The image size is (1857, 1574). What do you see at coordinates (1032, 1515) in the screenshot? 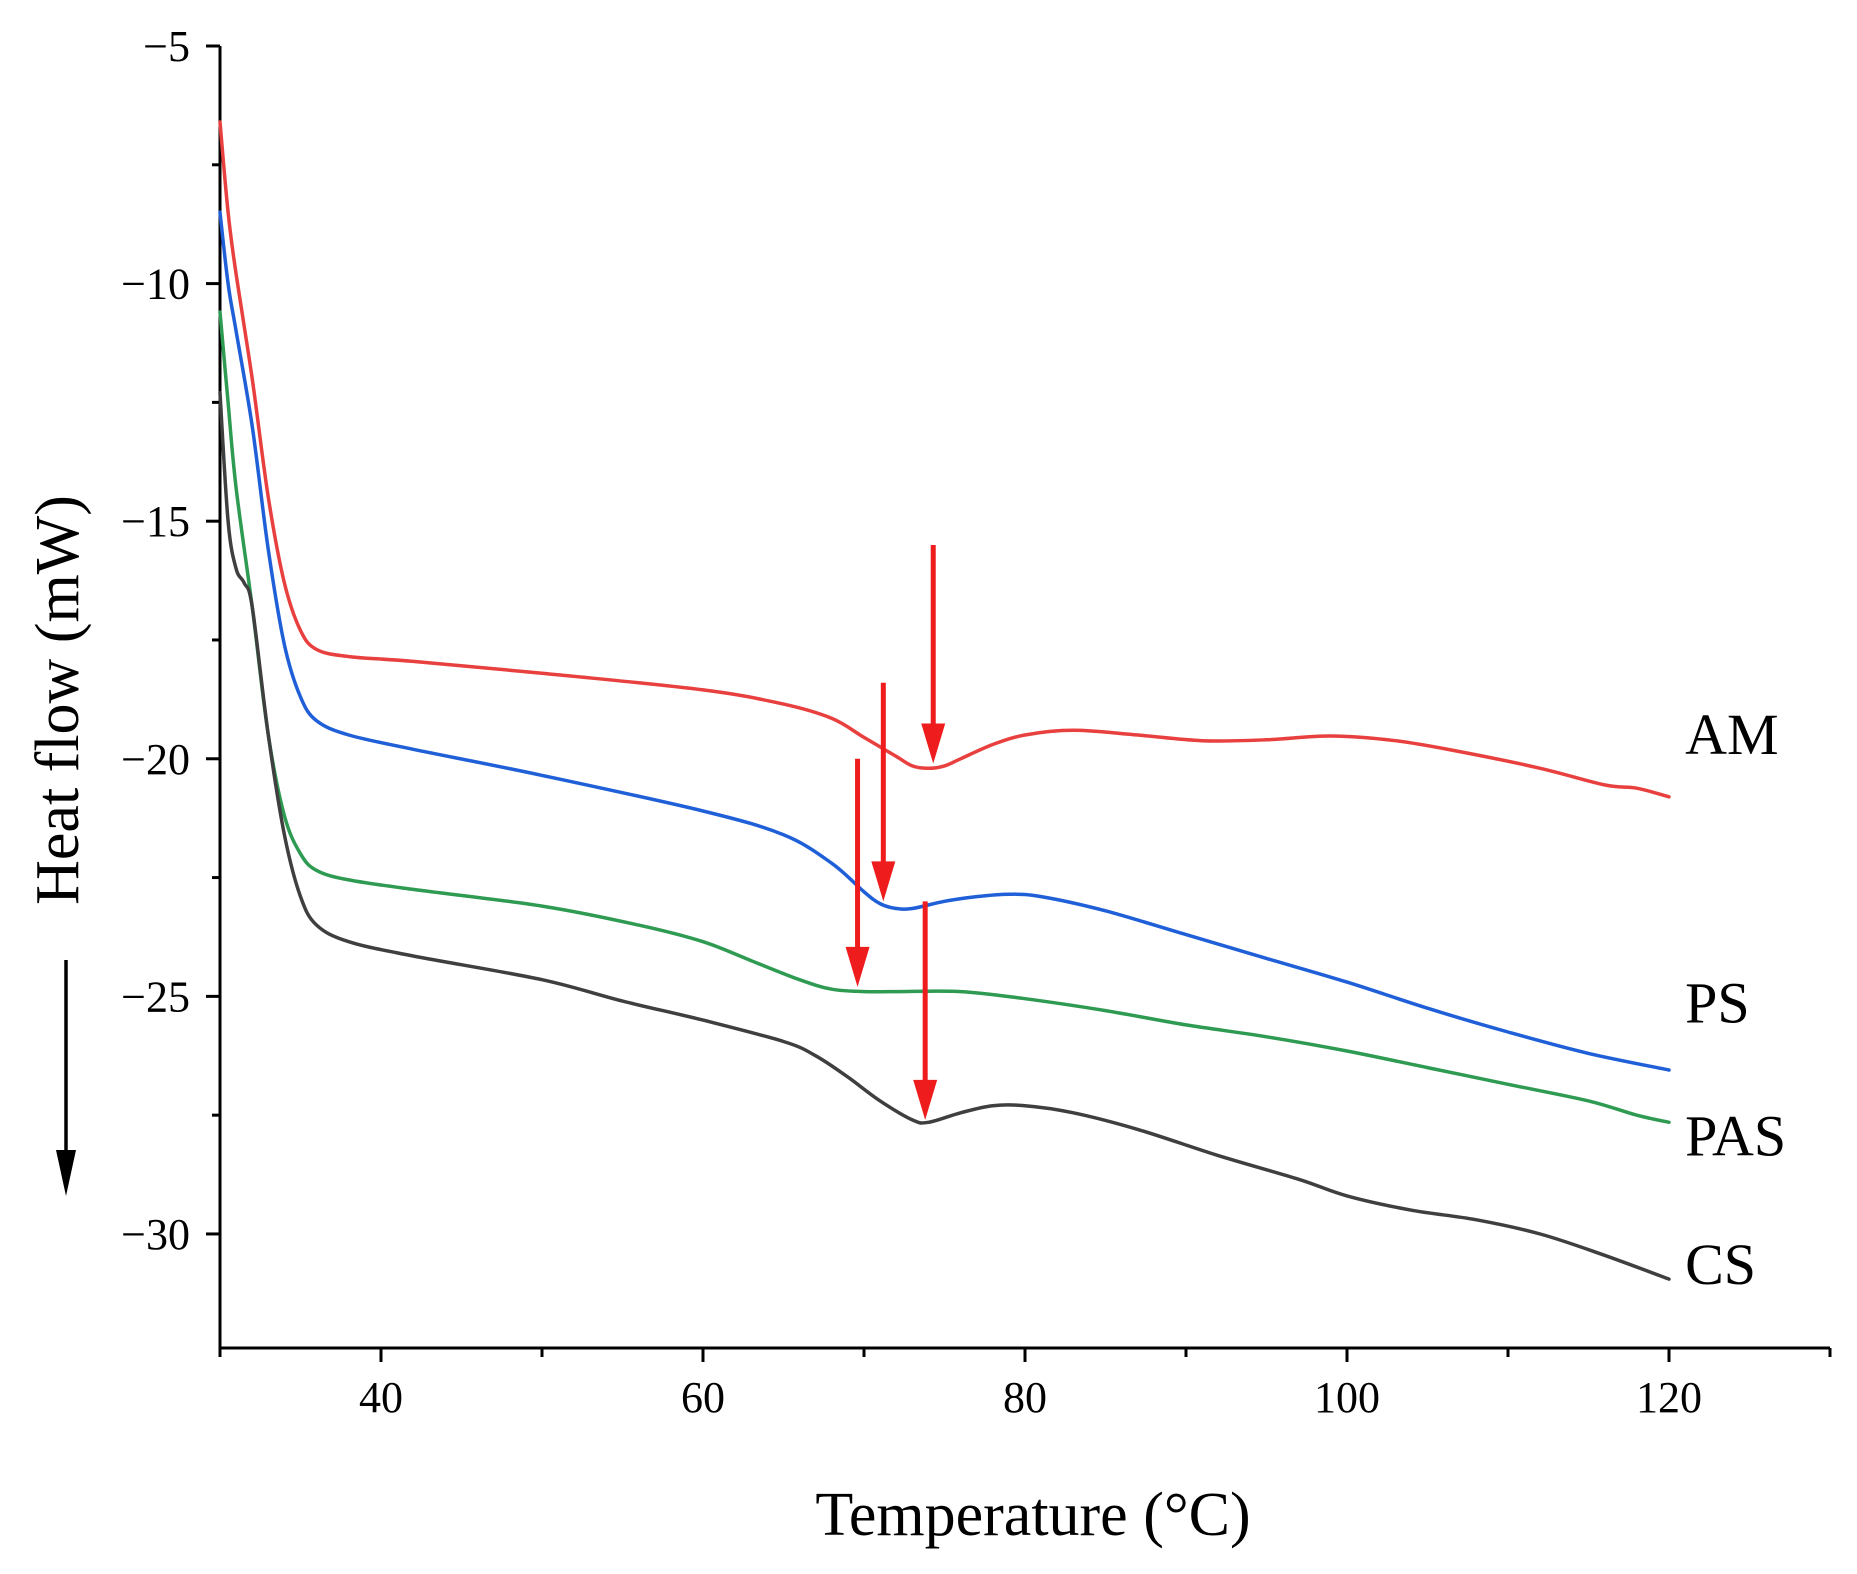
I see `x-axis-title: Temperature (°C)` at bounding box center [1032, 1515].